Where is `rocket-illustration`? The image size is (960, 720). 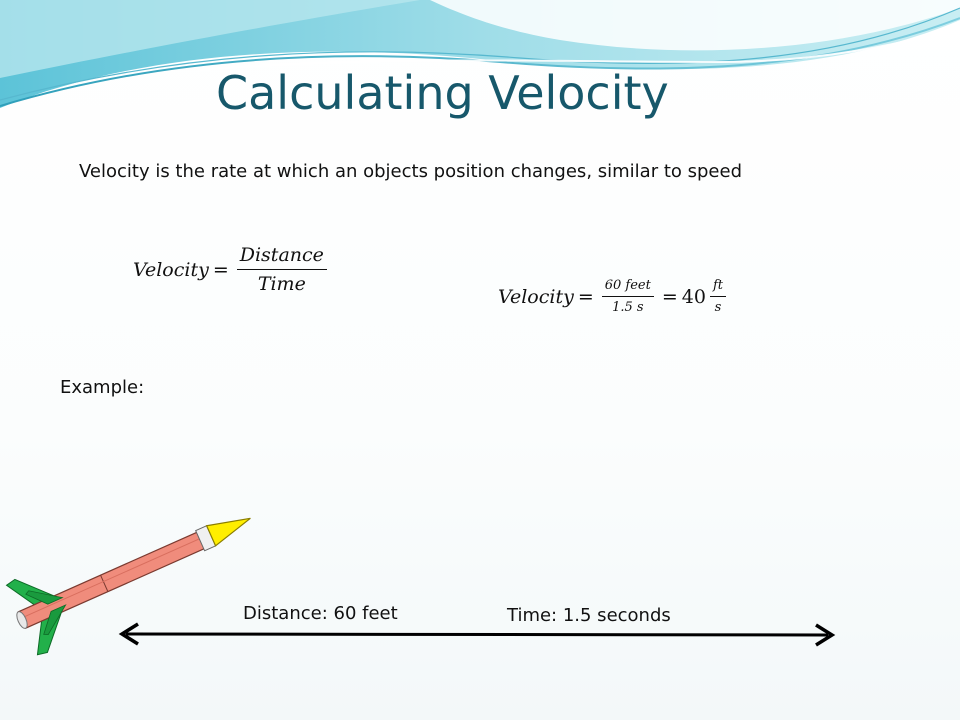
rocket-illustration is located at coordinates (128, 586).